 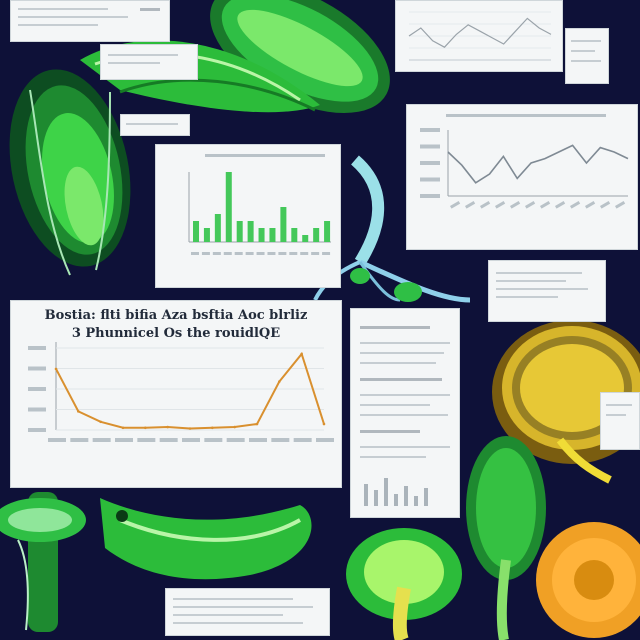 What do you see at coordinates (396, 492) in the screenshot?
I see `document-mini-bars` at bounding box center [396, 492].